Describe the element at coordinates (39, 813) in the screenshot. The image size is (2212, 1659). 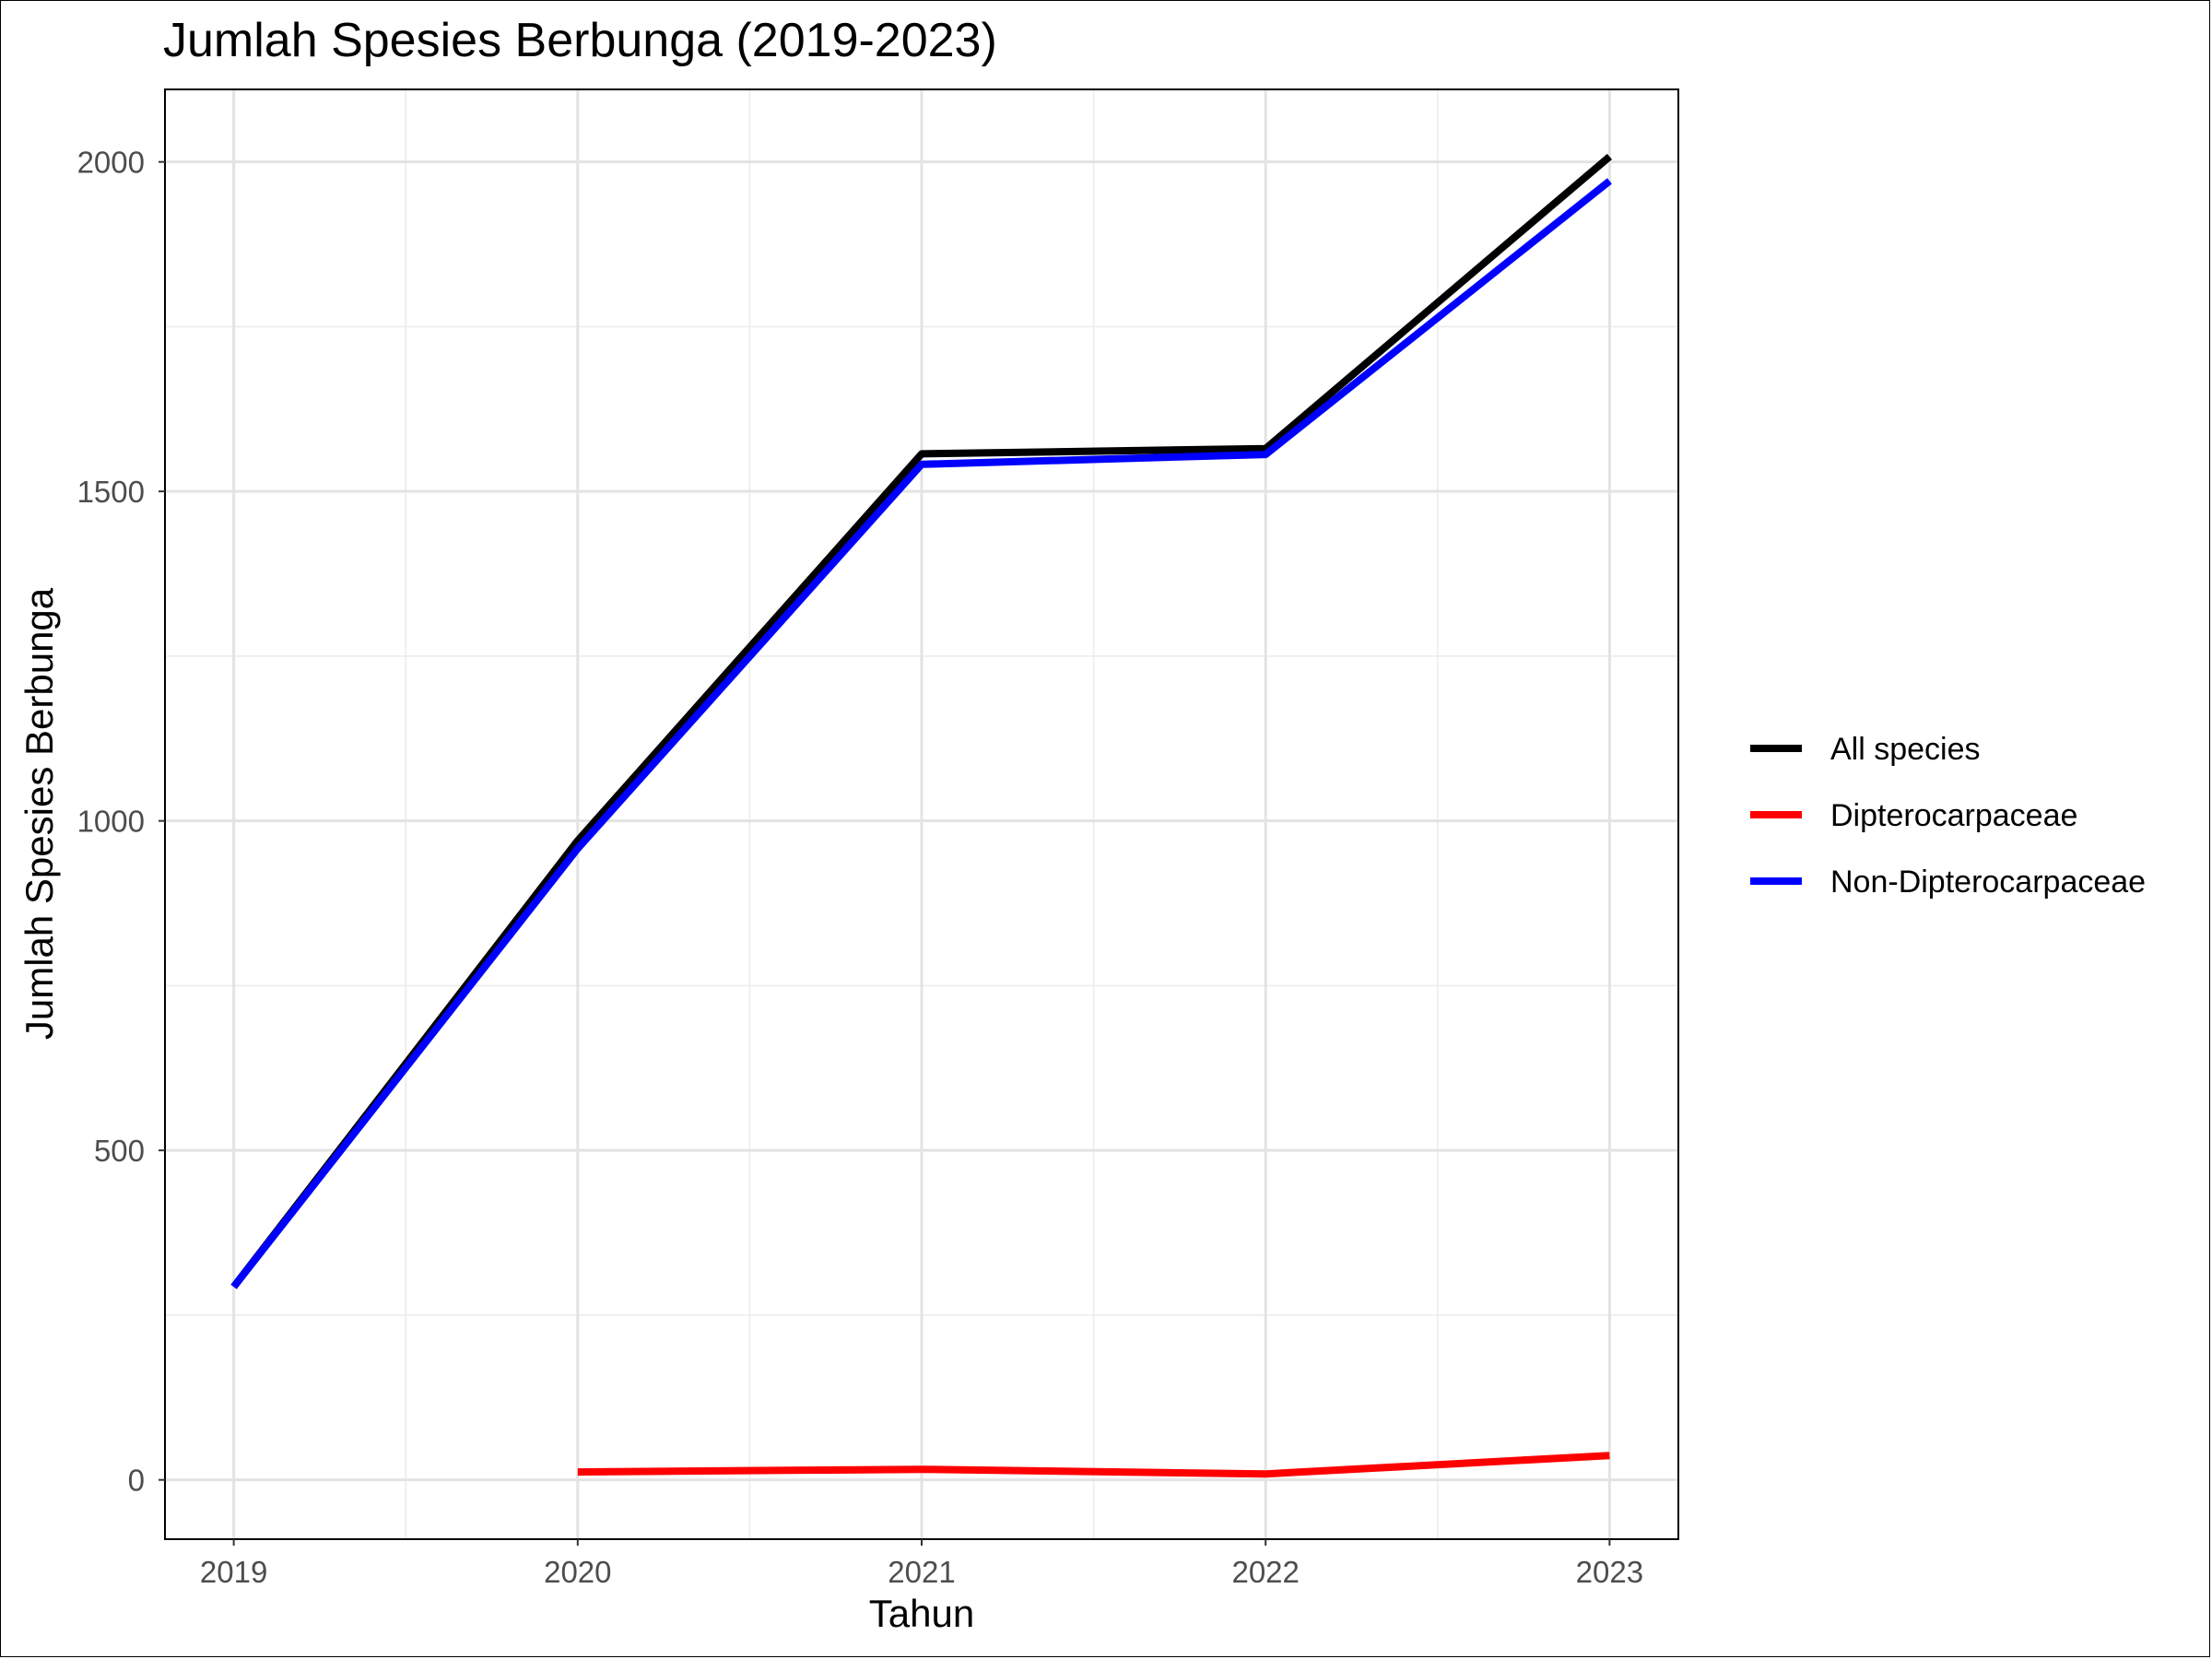
I see `y-axis-title: Jumlah Spesies Berbunga` at that location.